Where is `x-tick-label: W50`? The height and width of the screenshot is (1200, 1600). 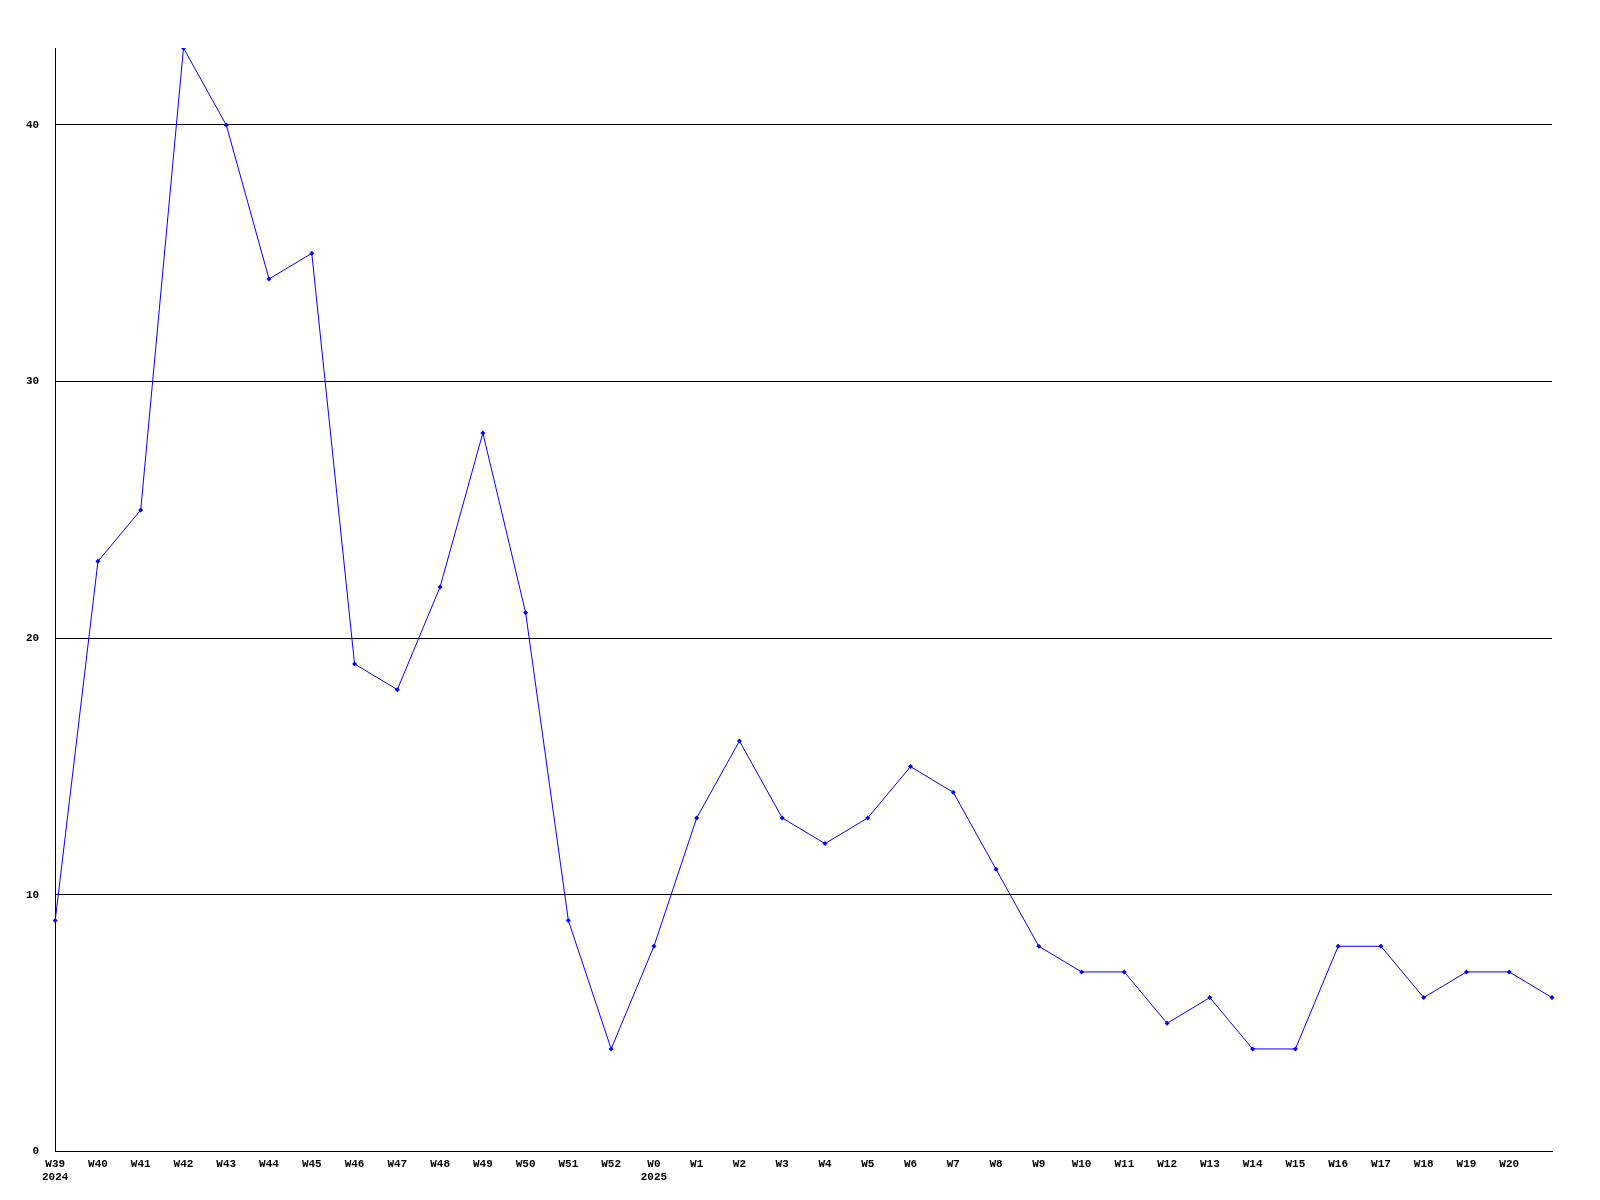
x-tick-label: W50 is located at coordinates (525, 1163).